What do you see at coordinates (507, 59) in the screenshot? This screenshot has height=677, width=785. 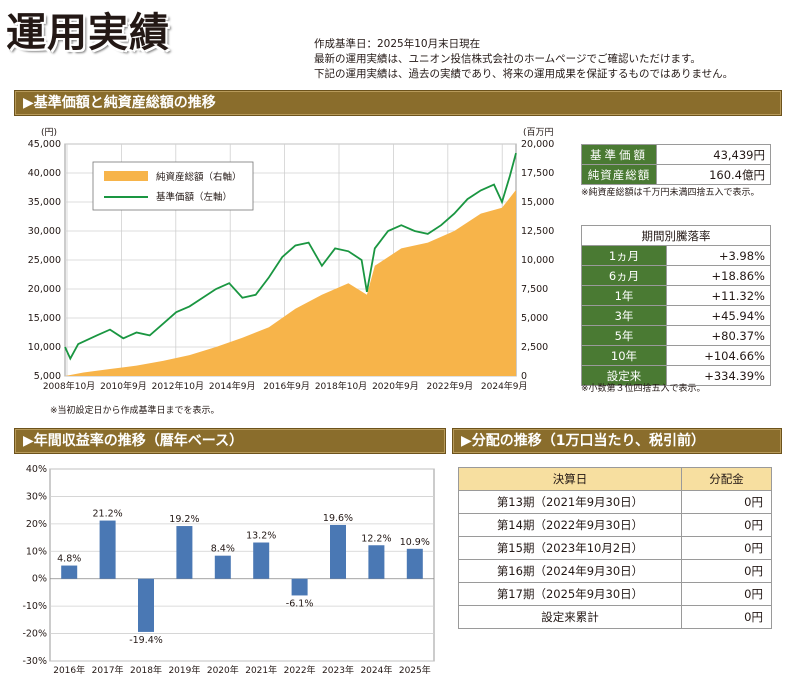 I see `note-line: 最新の運用実績は、ユニオン投信株式会社のホームページでご確認いただけます。` at bounding box center [507, 59].